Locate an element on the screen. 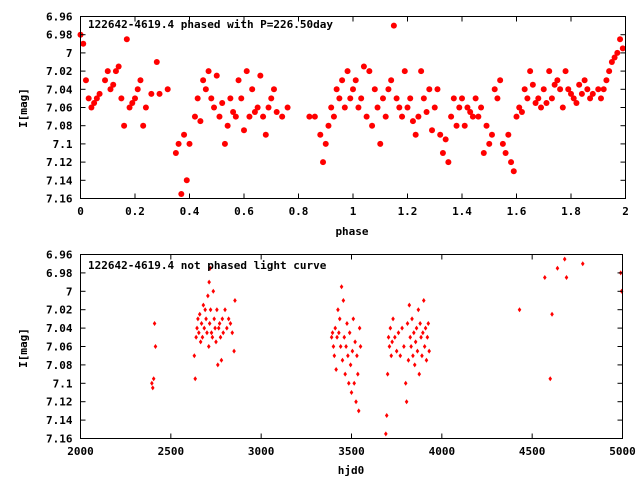 The height and width of the screenshot is (480, 640). raw-y-tick-label: 7.02 is located at coordinates (59, 310).